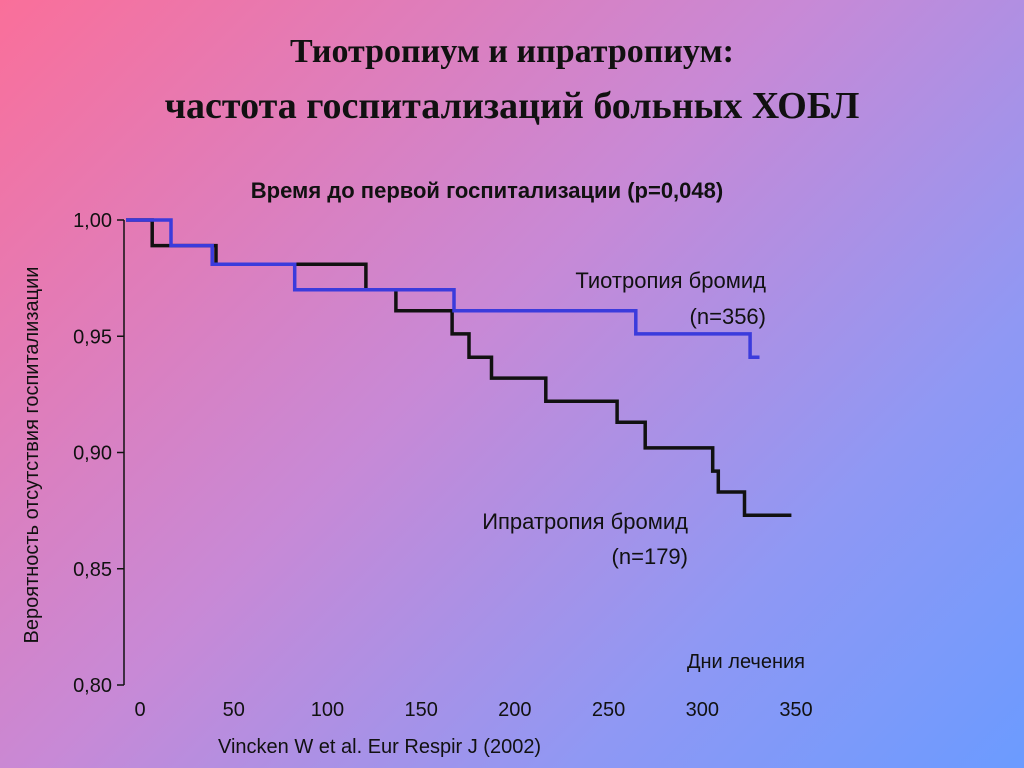 This screenshot has height=768, width=1024. Describe the element at coordinates (795, 710) in the screenshot. I see `x-tick-label: 350` at that location.